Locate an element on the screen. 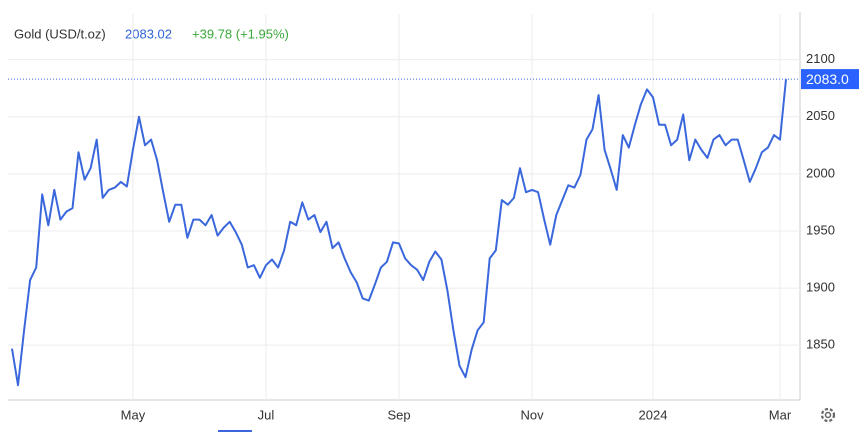  y-tick-label: 2000 is located at coordinates (820, 172).